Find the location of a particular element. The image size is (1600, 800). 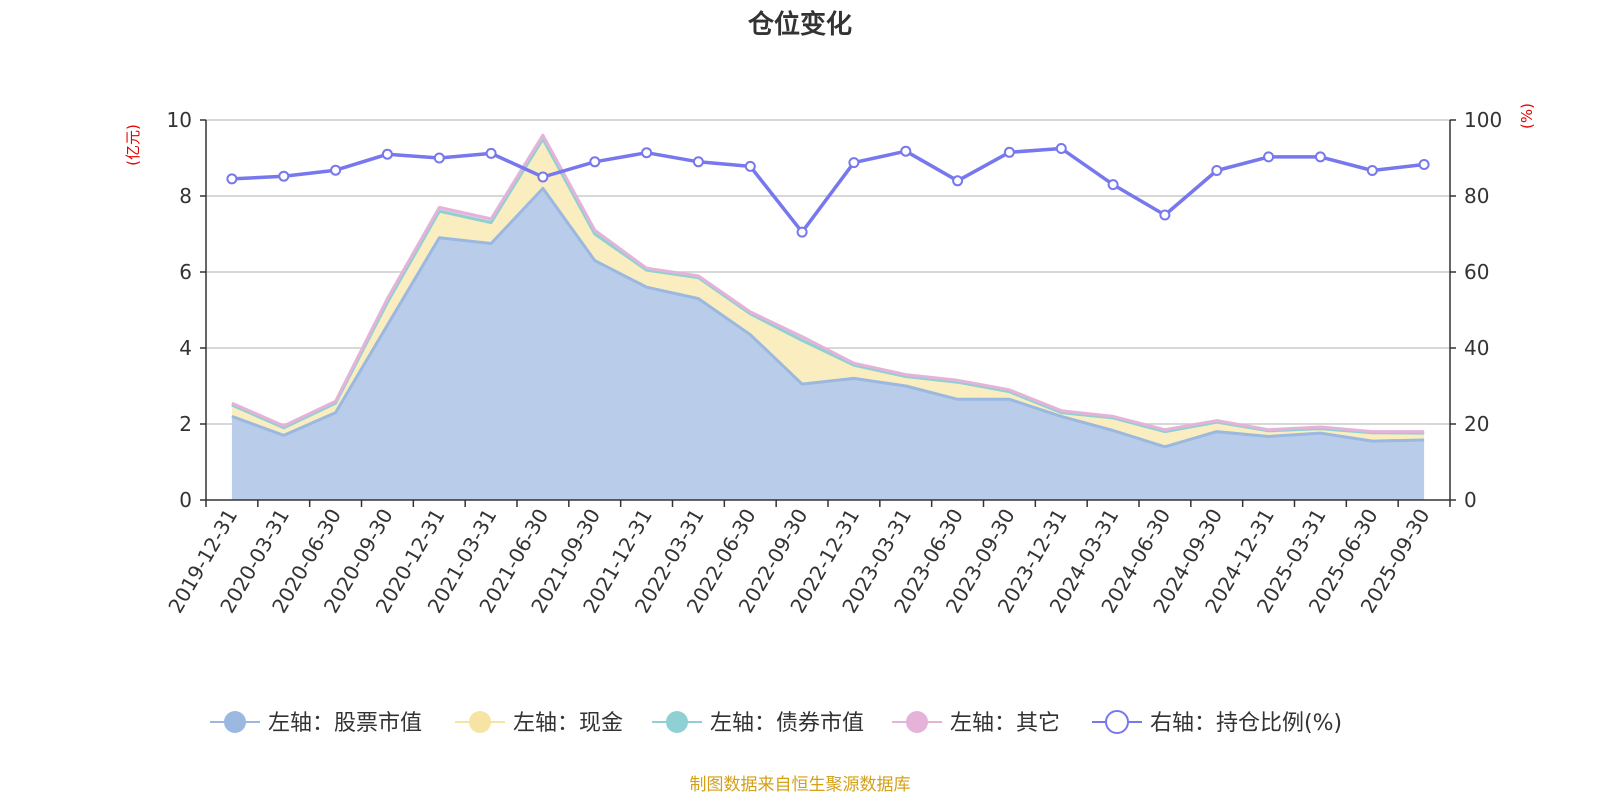

legend-label-0: 左轴：股票市值 is located at coordinates (345, 723).